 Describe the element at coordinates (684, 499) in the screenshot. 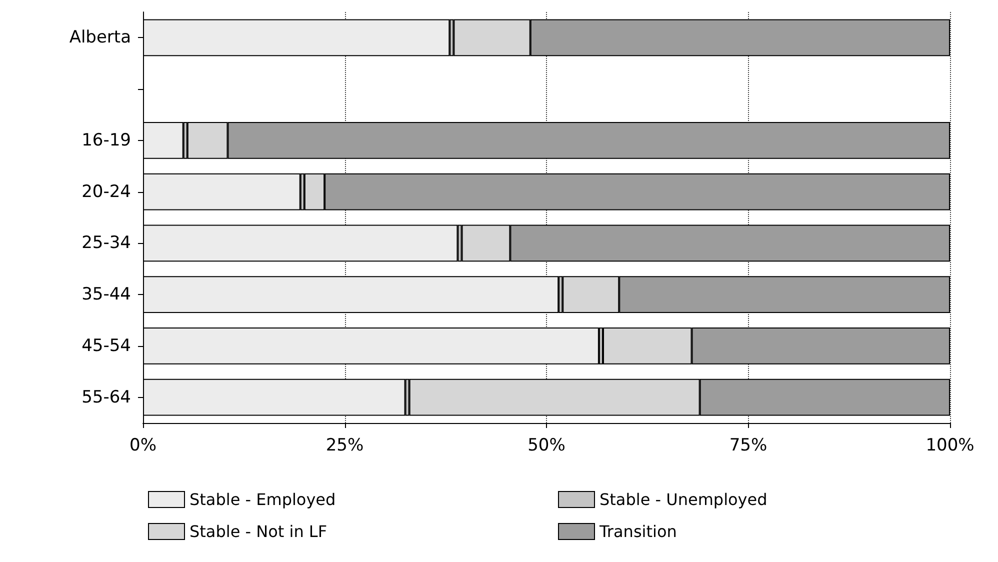

I see `legend-label: Stable - Unemployed` at that location.